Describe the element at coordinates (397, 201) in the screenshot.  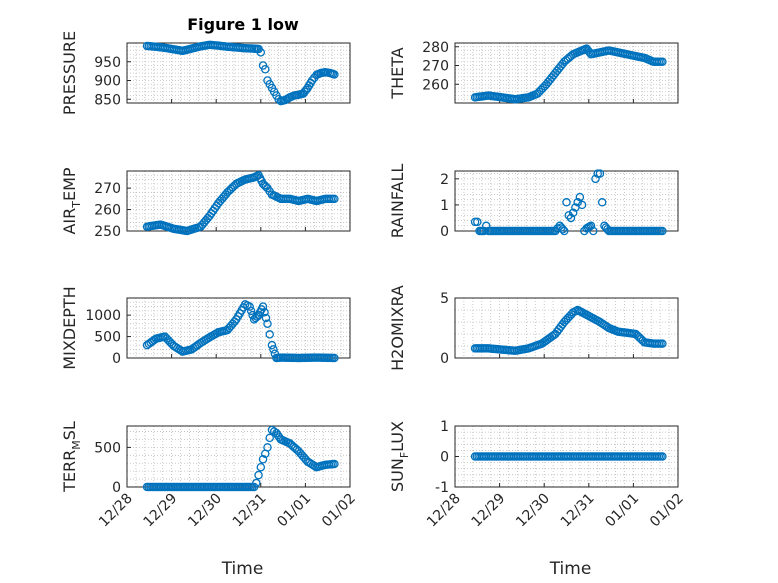
I see `y-axis-label: RAINFALL` at that location.